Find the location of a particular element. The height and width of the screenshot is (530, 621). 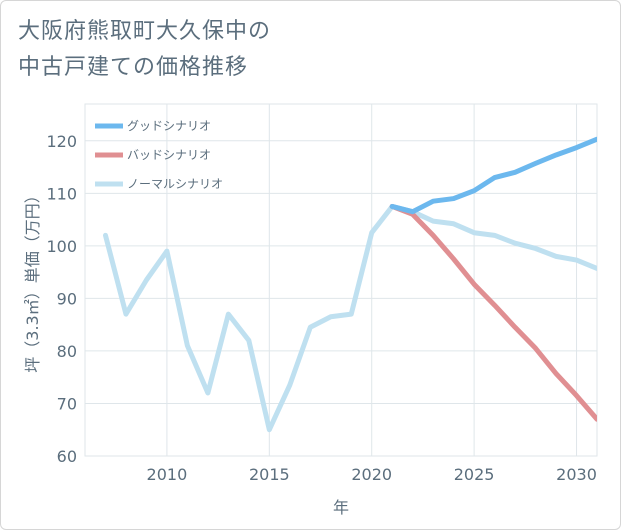

x-tick-label: 2015 is located at coordinates (269, 474).